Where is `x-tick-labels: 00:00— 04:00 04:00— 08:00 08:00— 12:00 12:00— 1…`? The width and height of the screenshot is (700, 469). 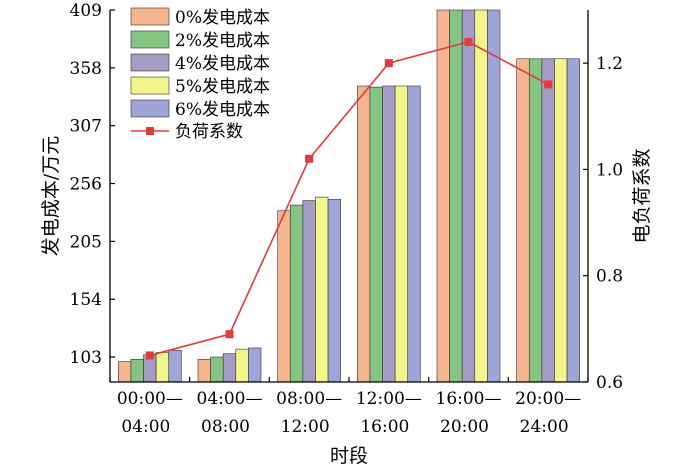
x-tick-labels: 00:00— 04:00 04:00— 08:00 08:00— 12:00 12:00— 1… is located at coordinates (349, 407).